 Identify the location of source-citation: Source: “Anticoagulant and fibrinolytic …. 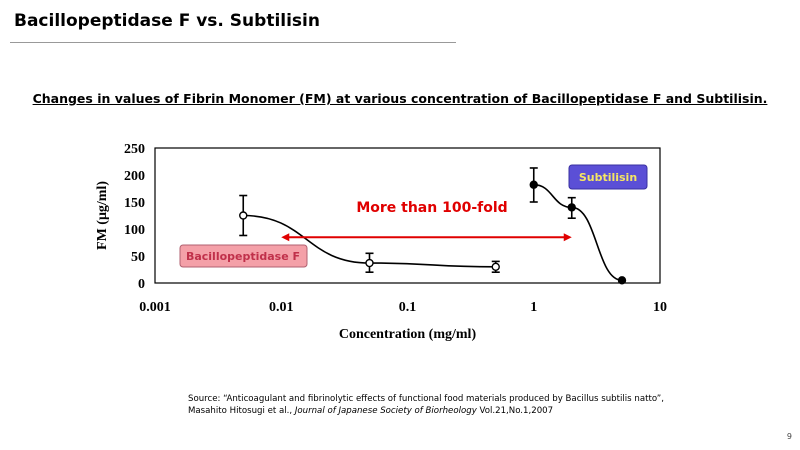
(426, 405).